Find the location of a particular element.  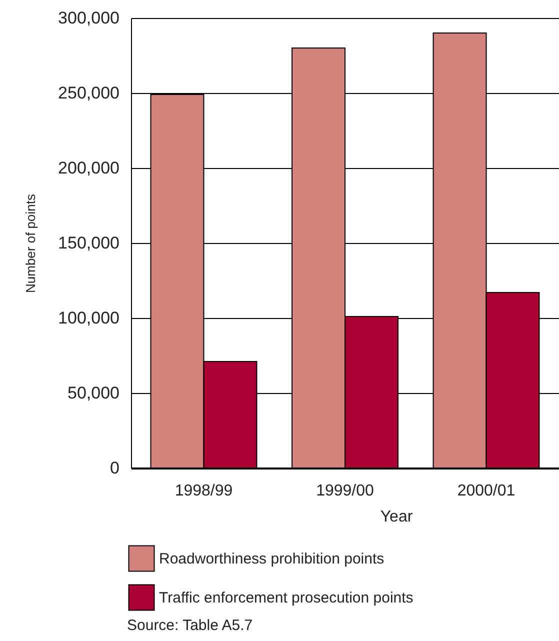

x-tick-label: 1999/00 is located at coordinates (345, 491).